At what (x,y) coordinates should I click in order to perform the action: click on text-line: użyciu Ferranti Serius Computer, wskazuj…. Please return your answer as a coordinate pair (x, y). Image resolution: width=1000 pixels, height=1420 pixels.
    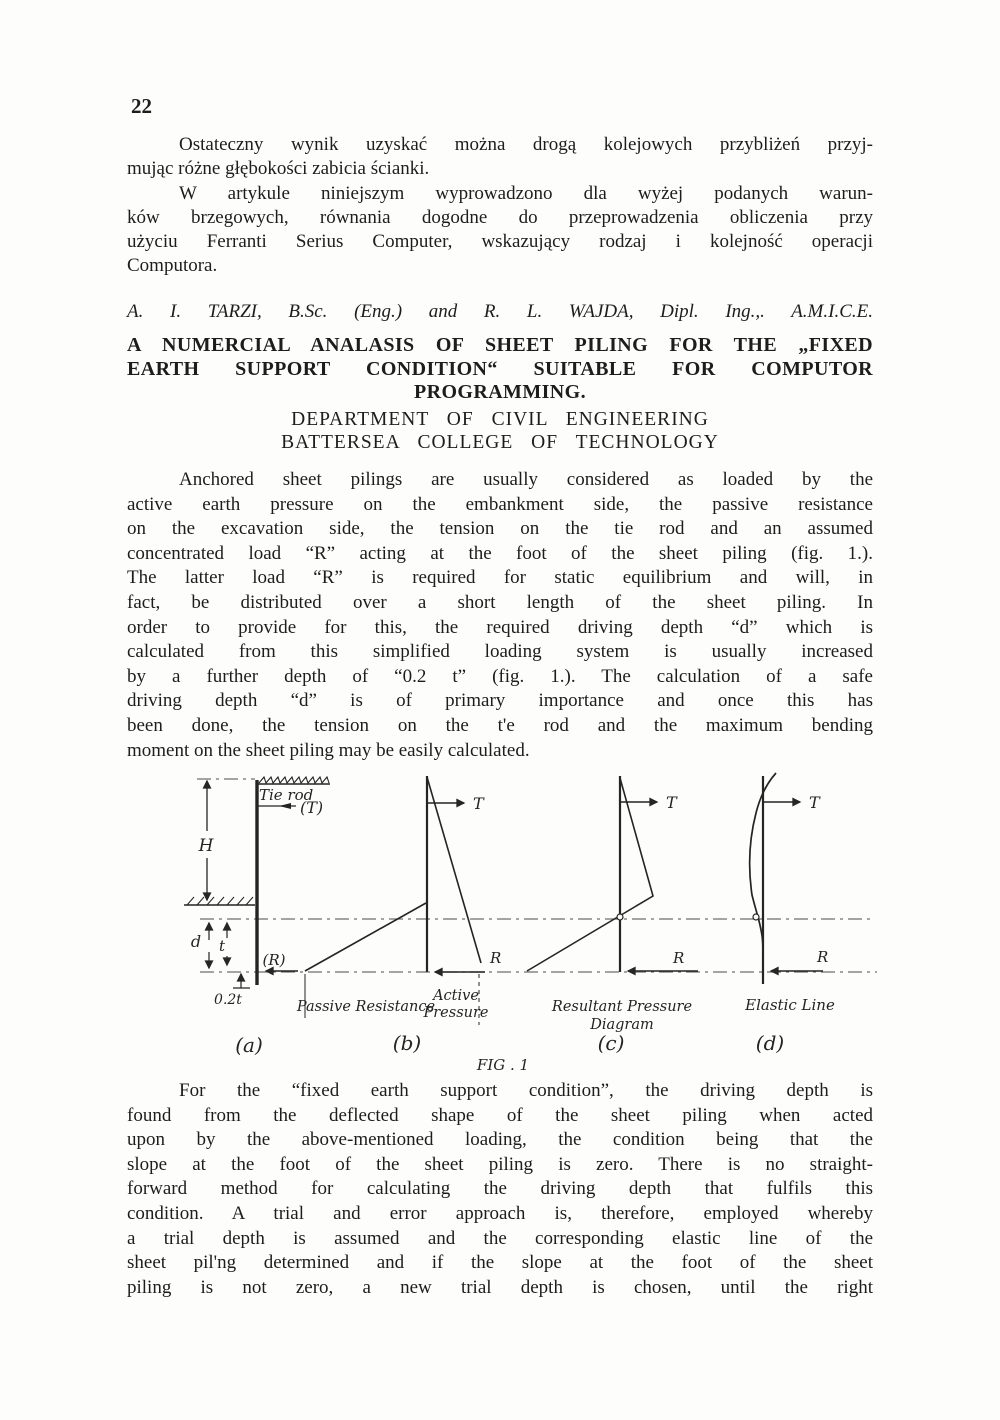
    Looking at the image, I should click on (500, 242).